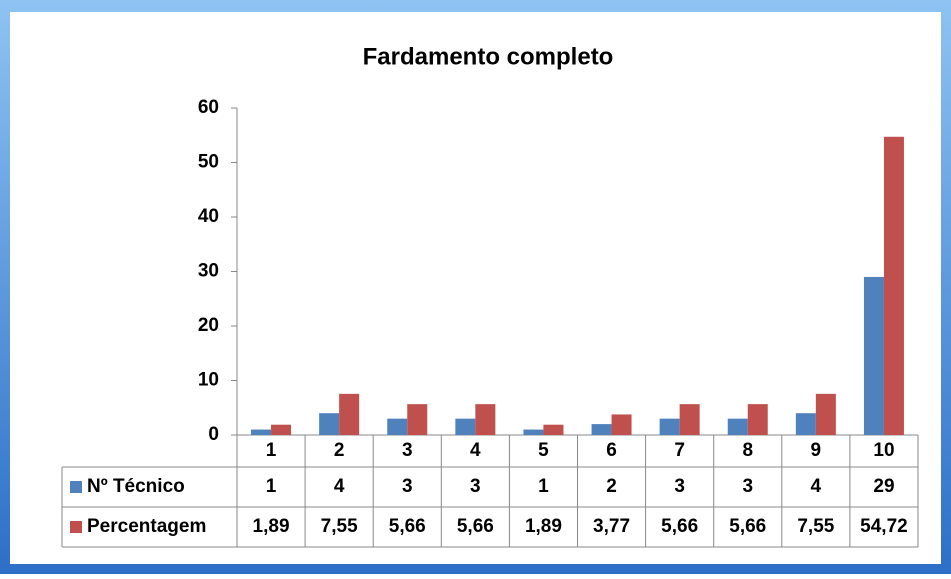 The width and height of the screenshot is (951, 579). Describe the element at coordinates (407, 450) in the screenshot. I see `x-tick-label: 3` at that location.